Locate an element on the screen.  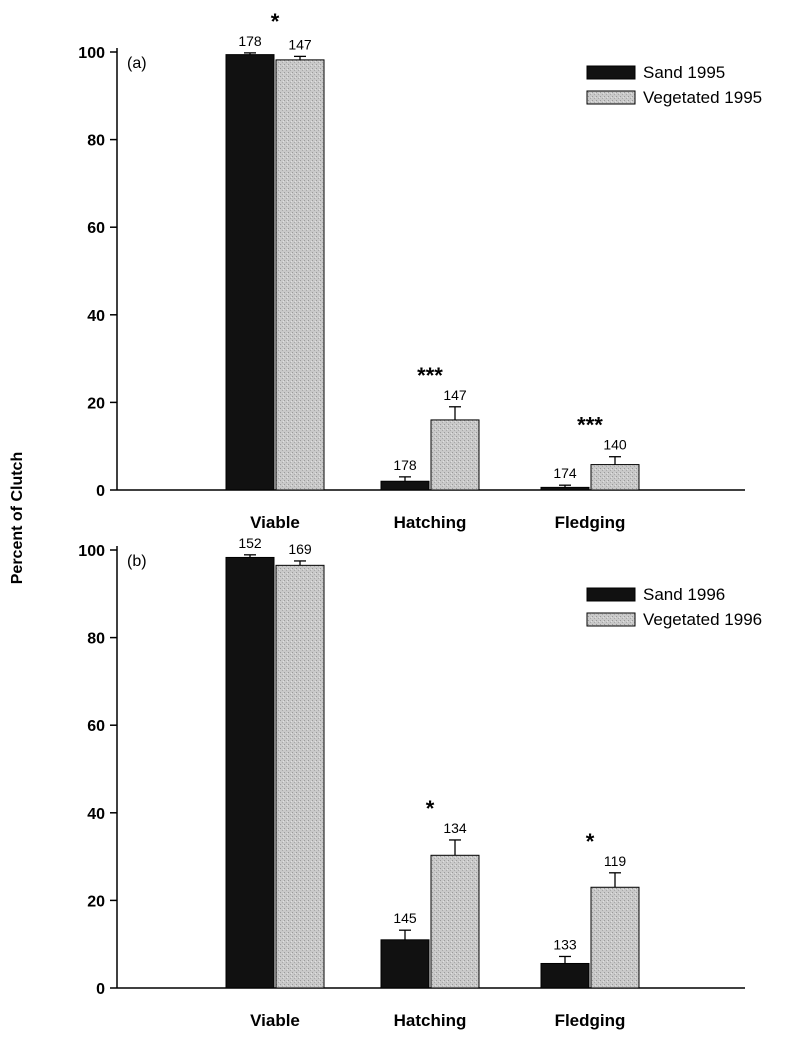
sample-size-label: 174 is located at coordinates (565, 473).